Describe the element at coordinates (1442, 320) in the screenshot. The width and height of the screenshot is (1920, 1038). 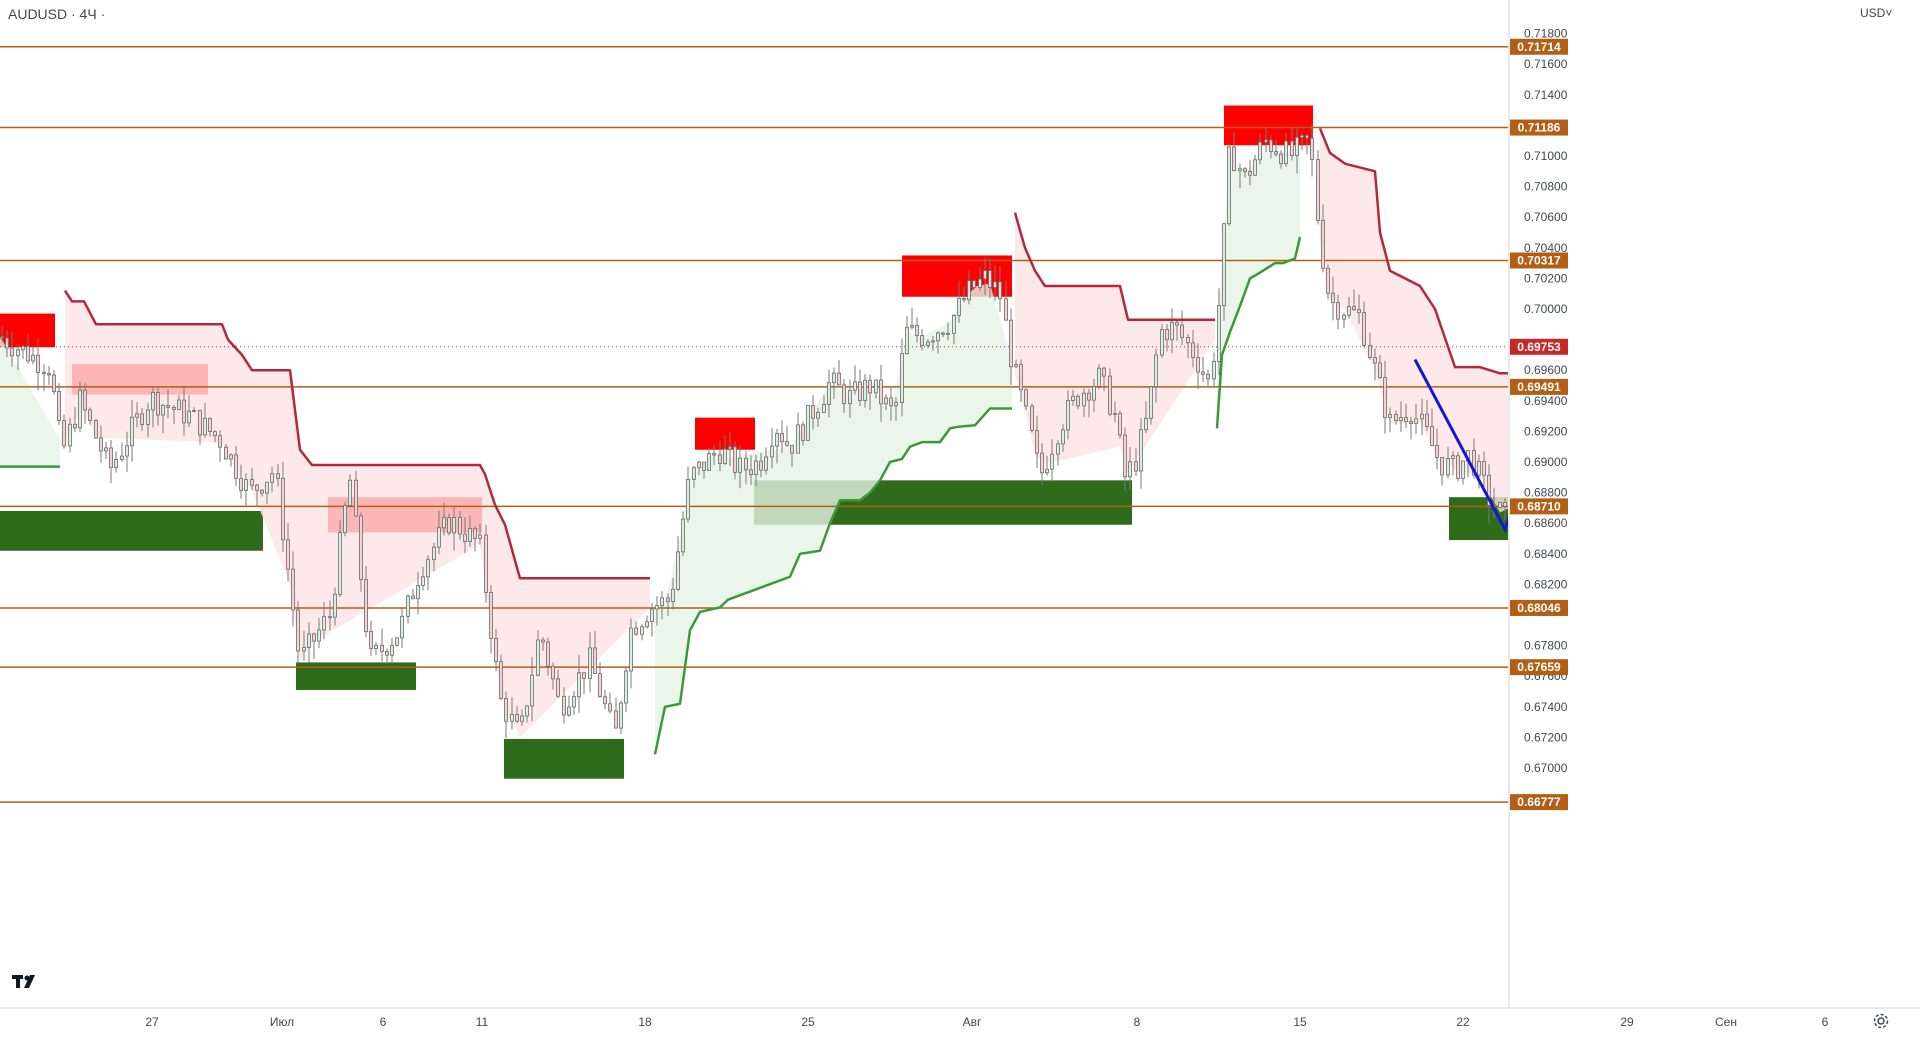
I see `bear-trail-fill` at that location.